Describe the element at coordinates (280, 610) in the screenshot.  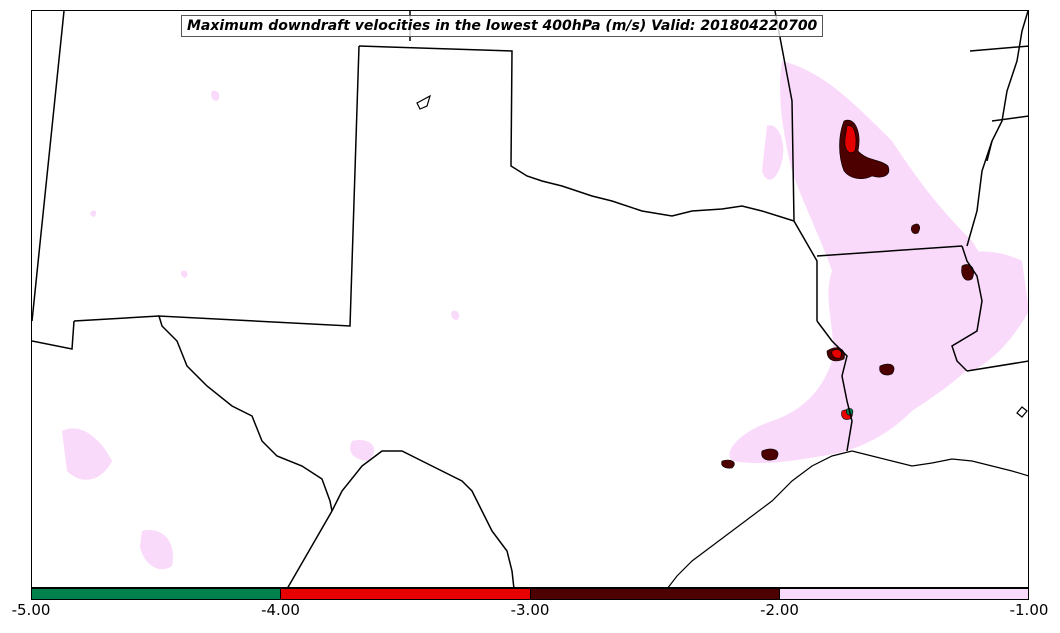
I see `colorbar-tick-label: -4.00` at that location.